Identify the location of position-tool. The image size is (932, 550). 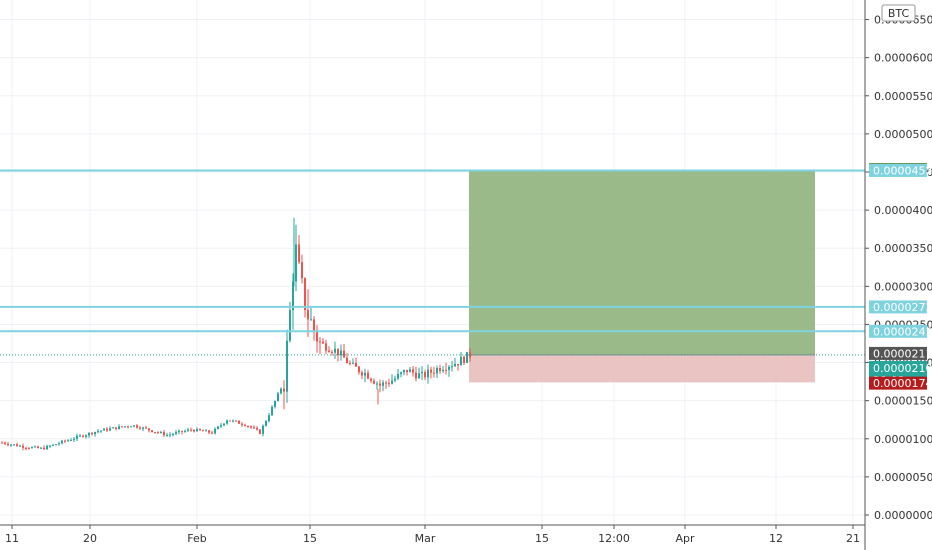
(642, 276).